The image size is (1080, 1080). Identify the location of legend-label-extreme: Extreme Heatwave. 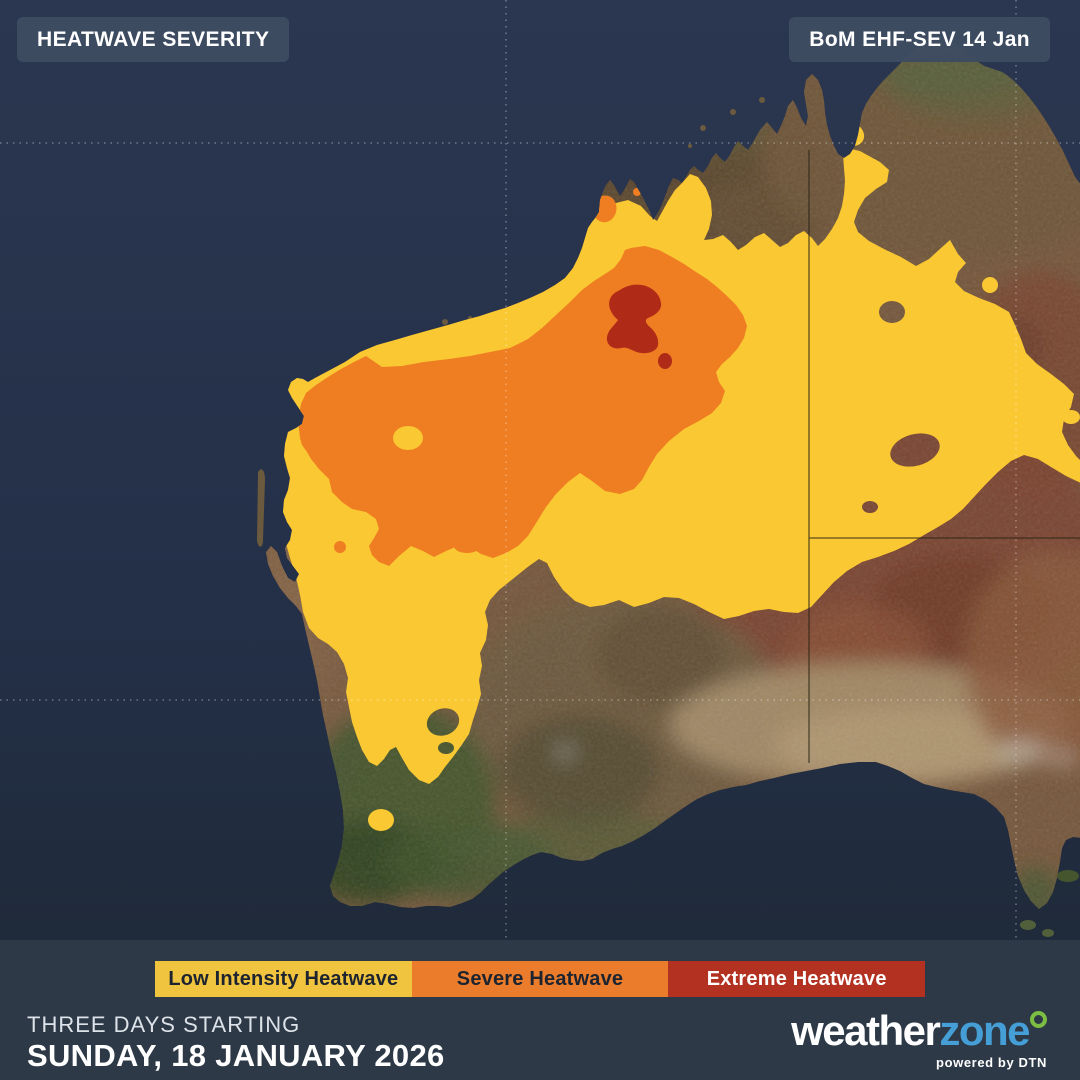
(796, 978).